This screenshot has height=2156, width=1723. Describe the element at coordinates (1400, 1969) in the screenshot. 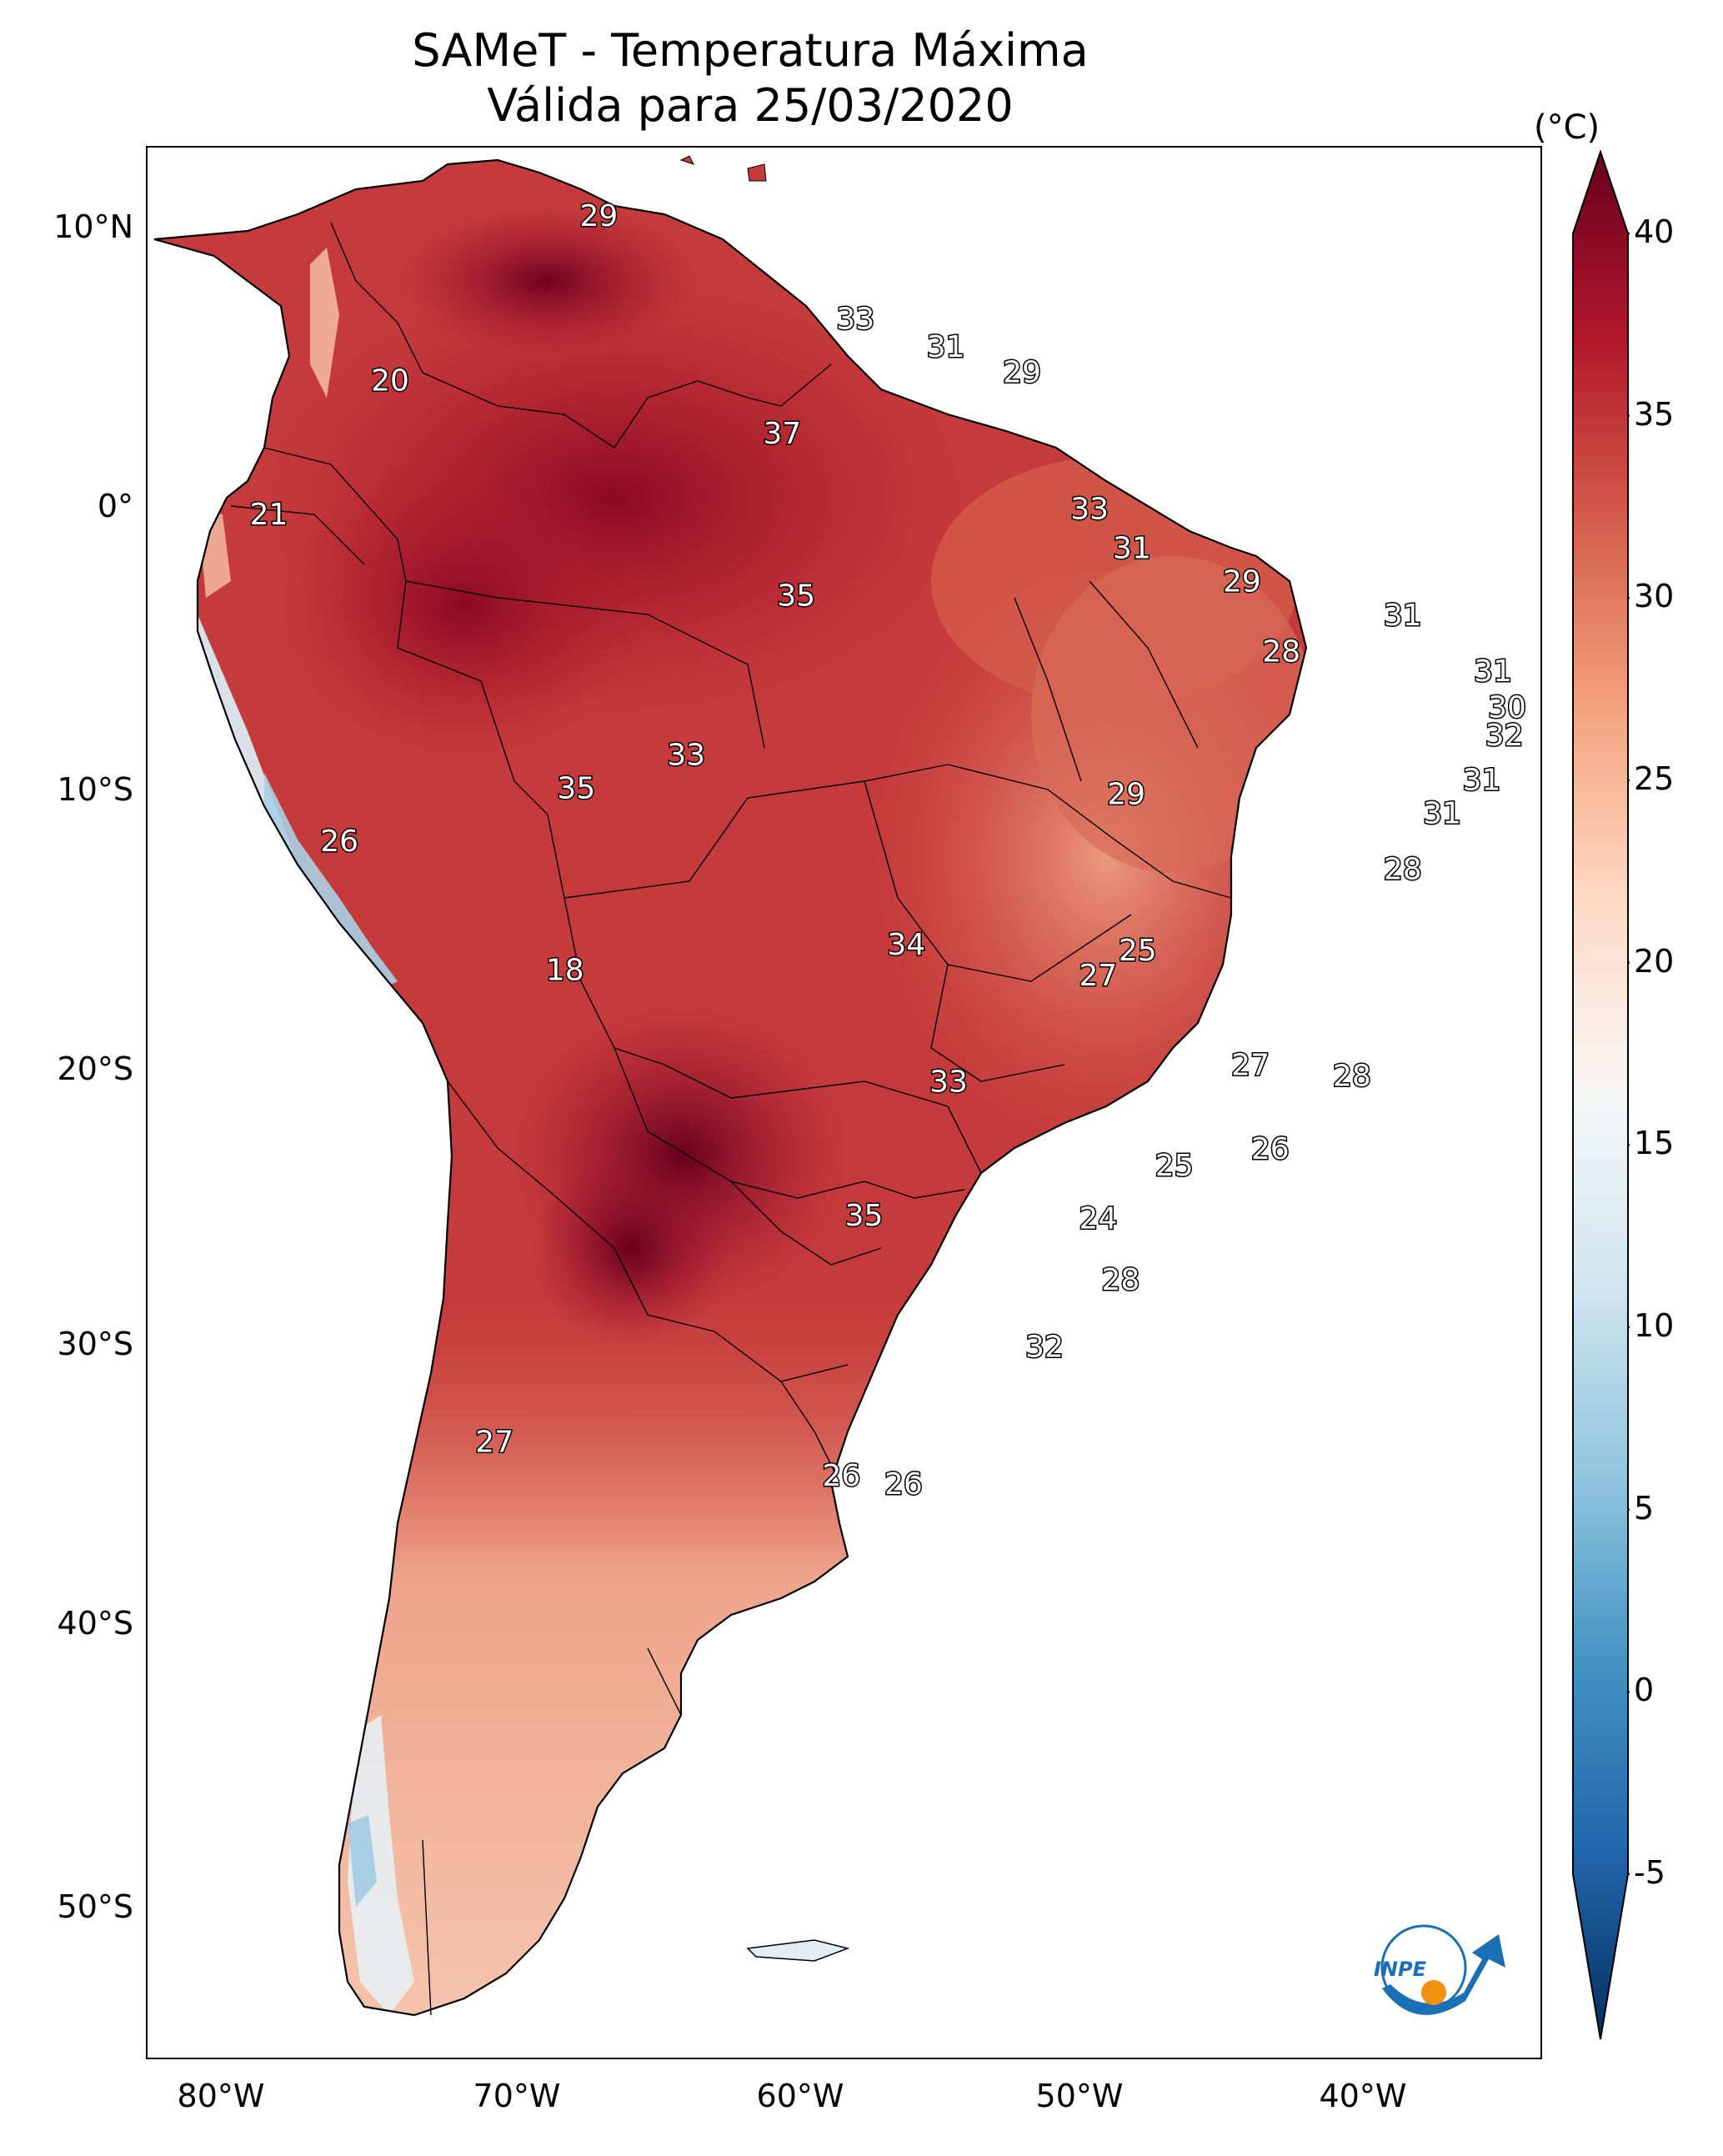

I see `logo-text: INPE` at that location.